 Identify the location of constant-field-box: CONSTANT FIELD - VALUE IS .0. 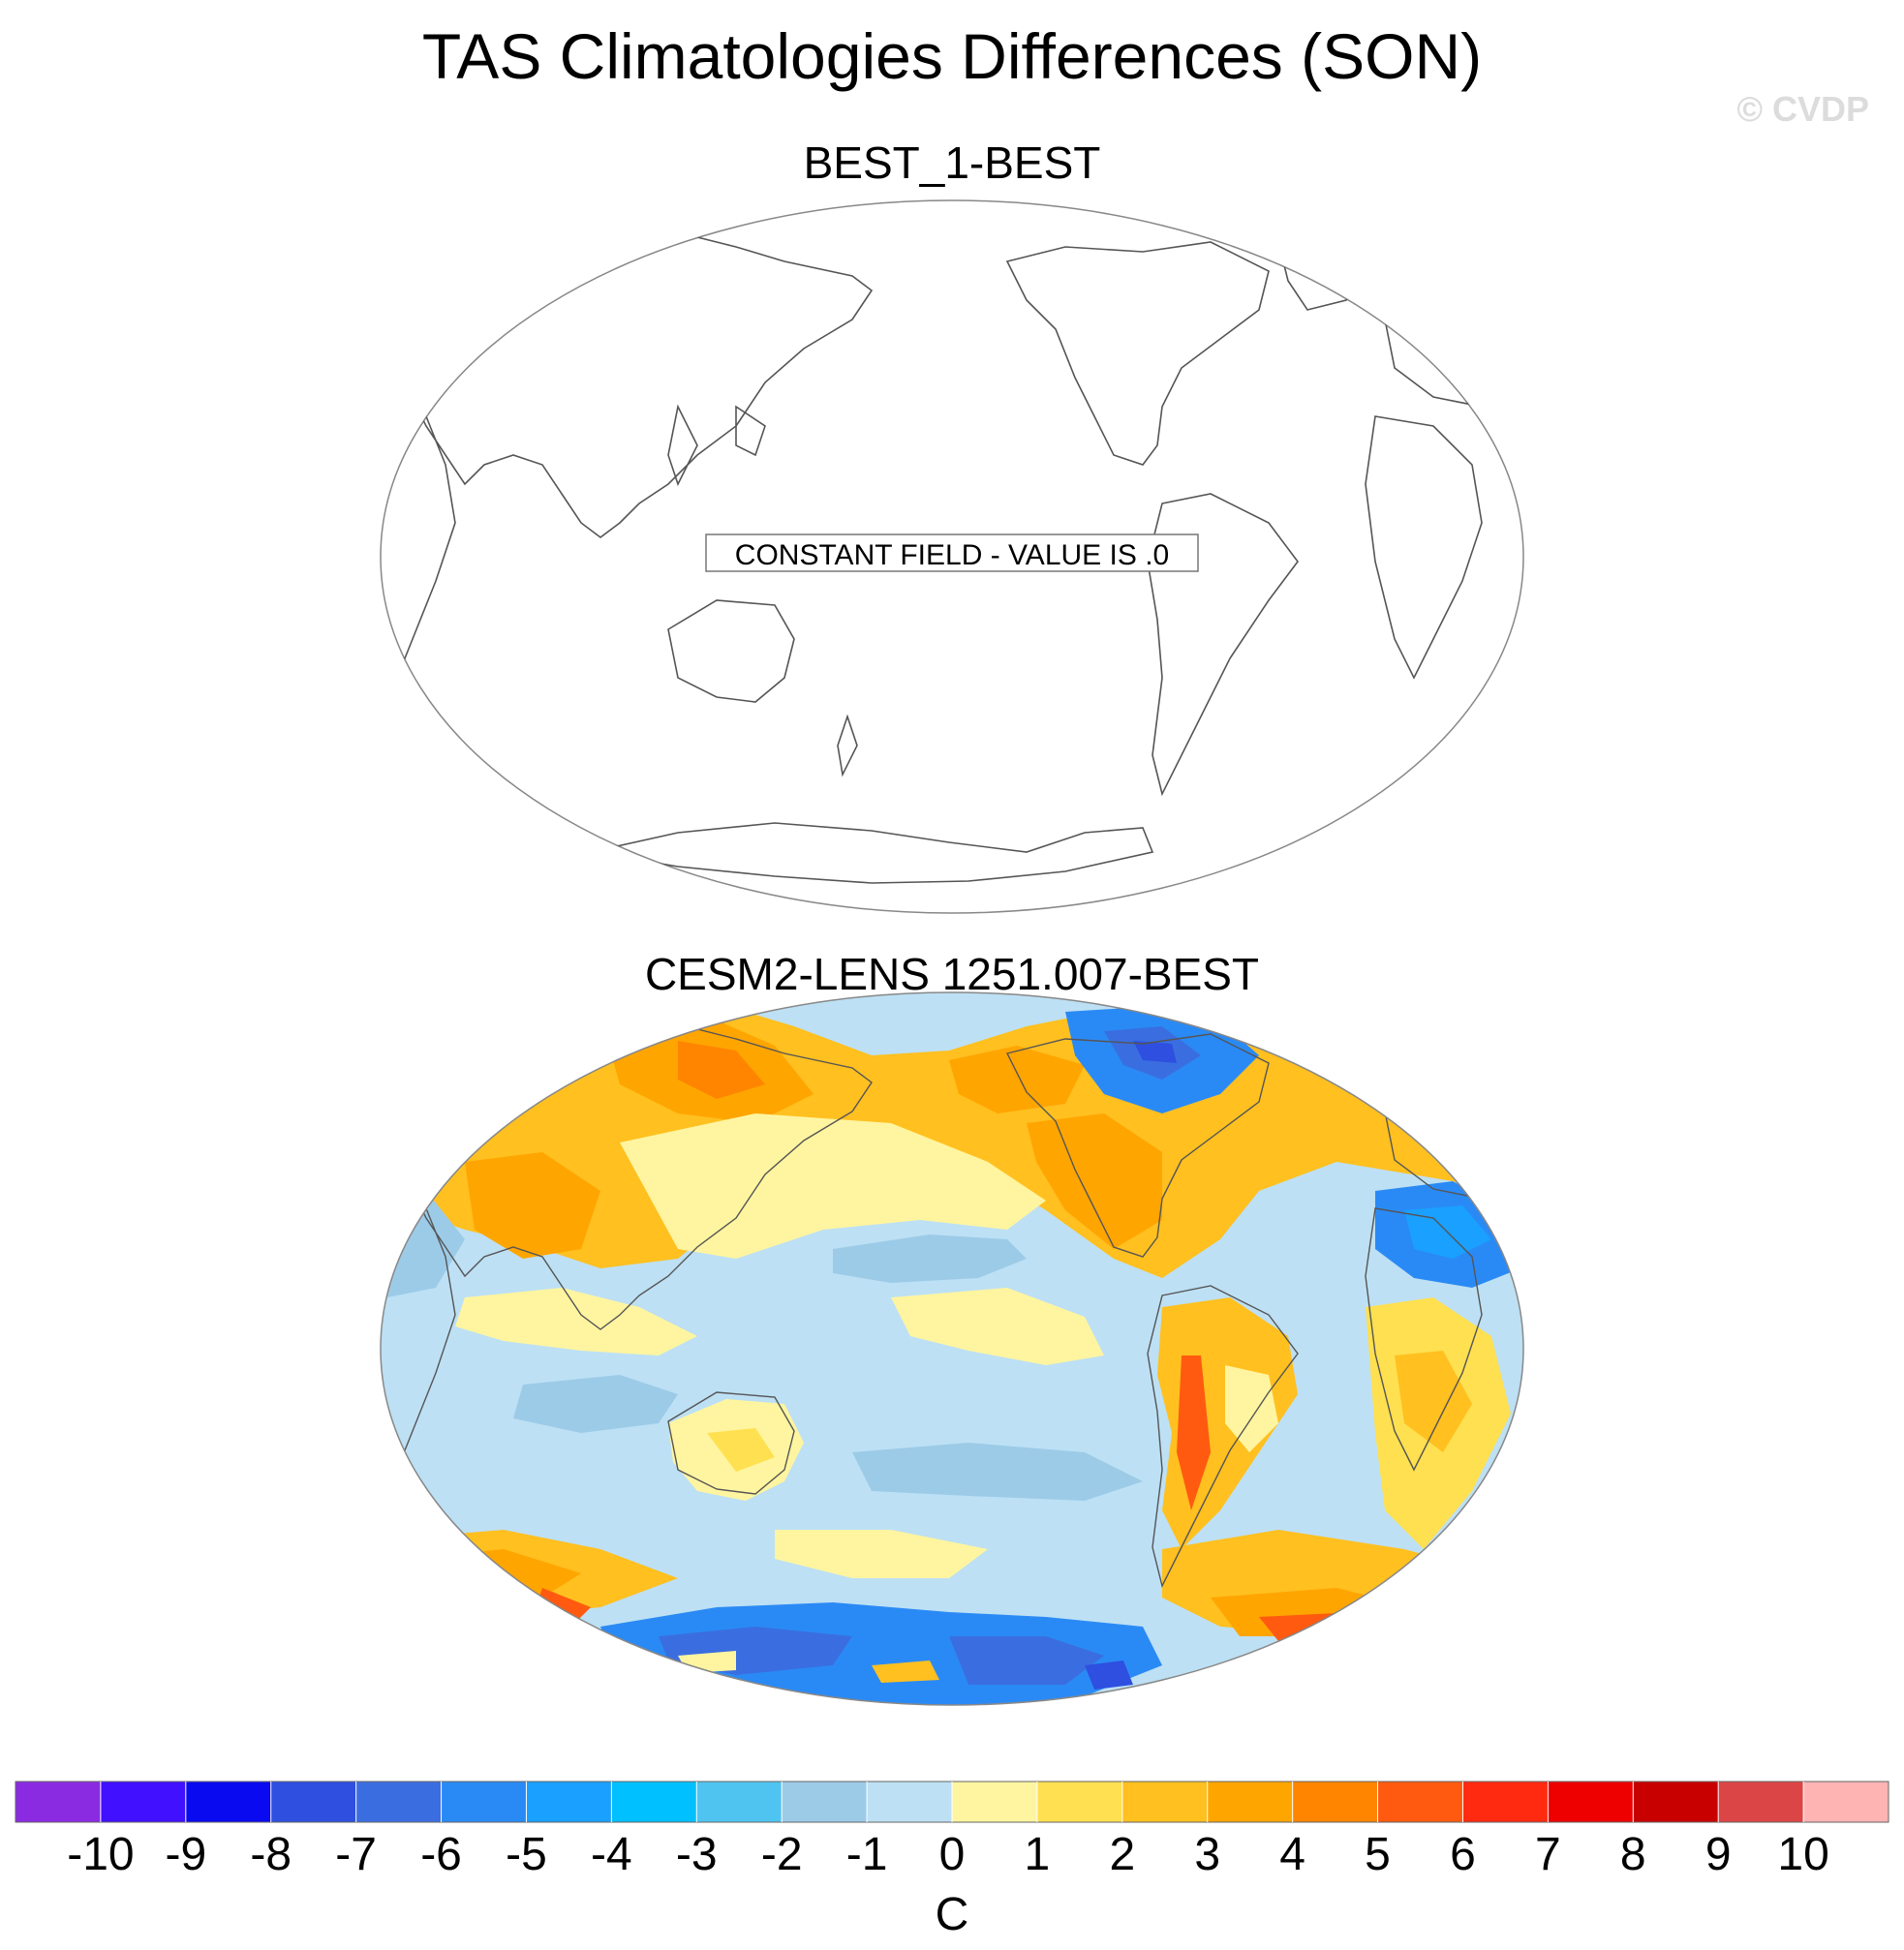
(952, 552).